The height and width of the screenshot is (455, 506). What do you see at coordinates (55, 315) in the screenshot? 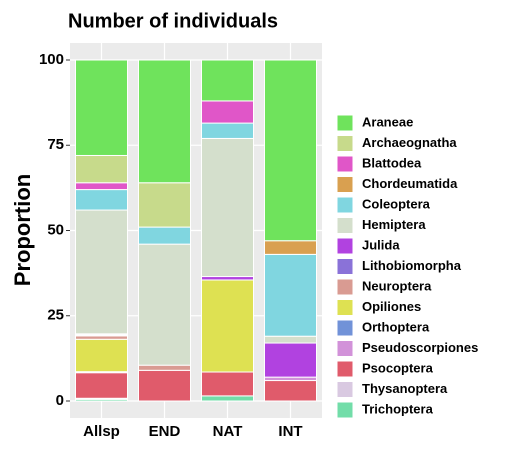
I see `y-tick-label: 25` at bounding box center [55, 315].